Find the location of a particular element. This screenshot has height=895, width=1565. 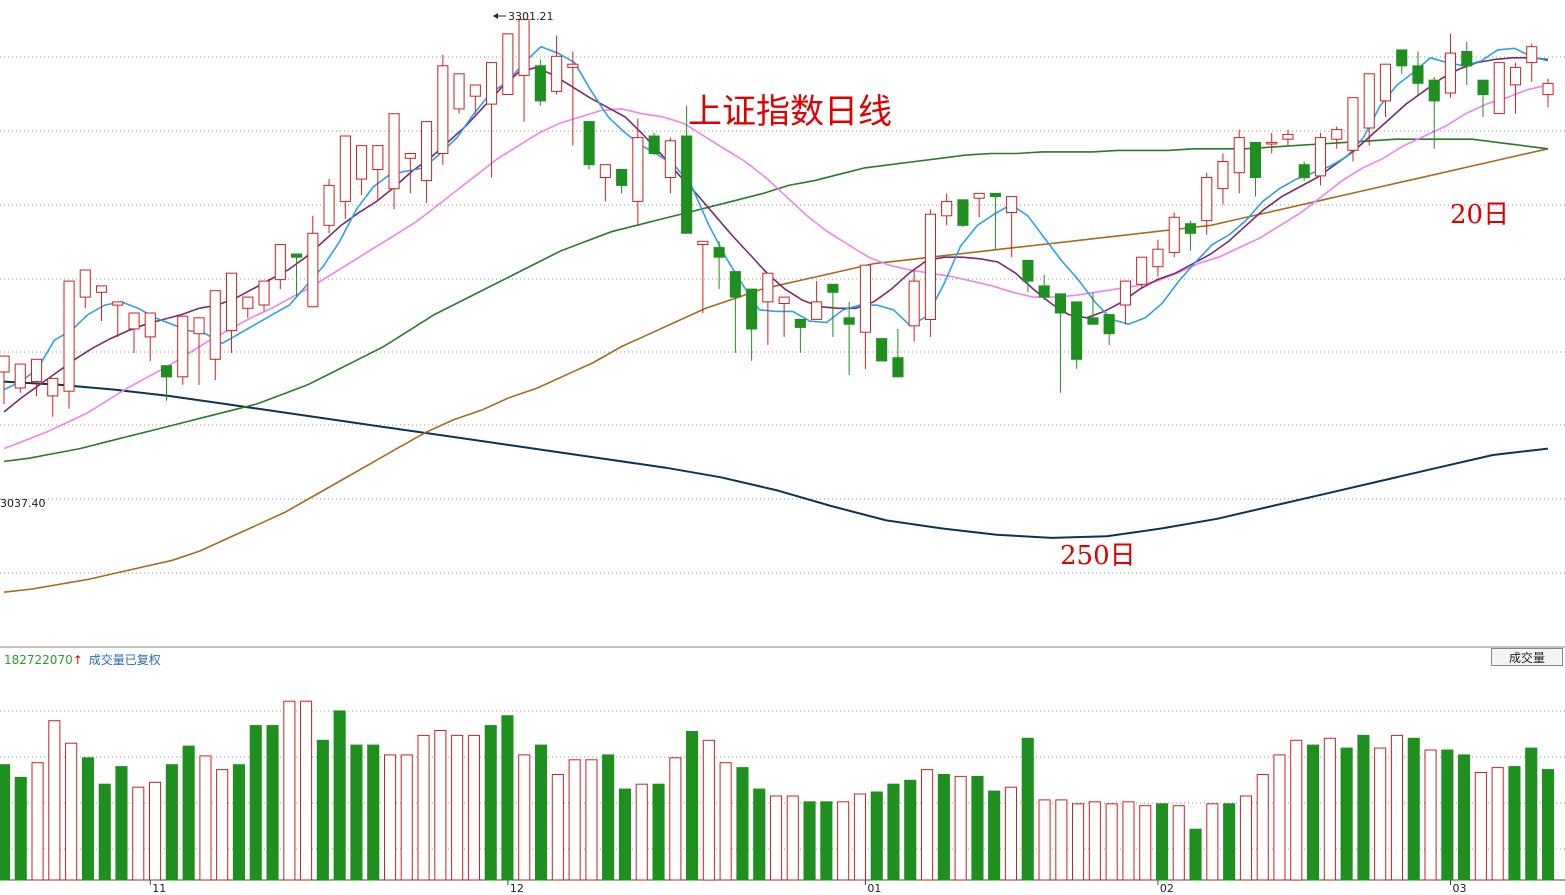

x-tick-label: 03 is located at coordinates (1459, 888).